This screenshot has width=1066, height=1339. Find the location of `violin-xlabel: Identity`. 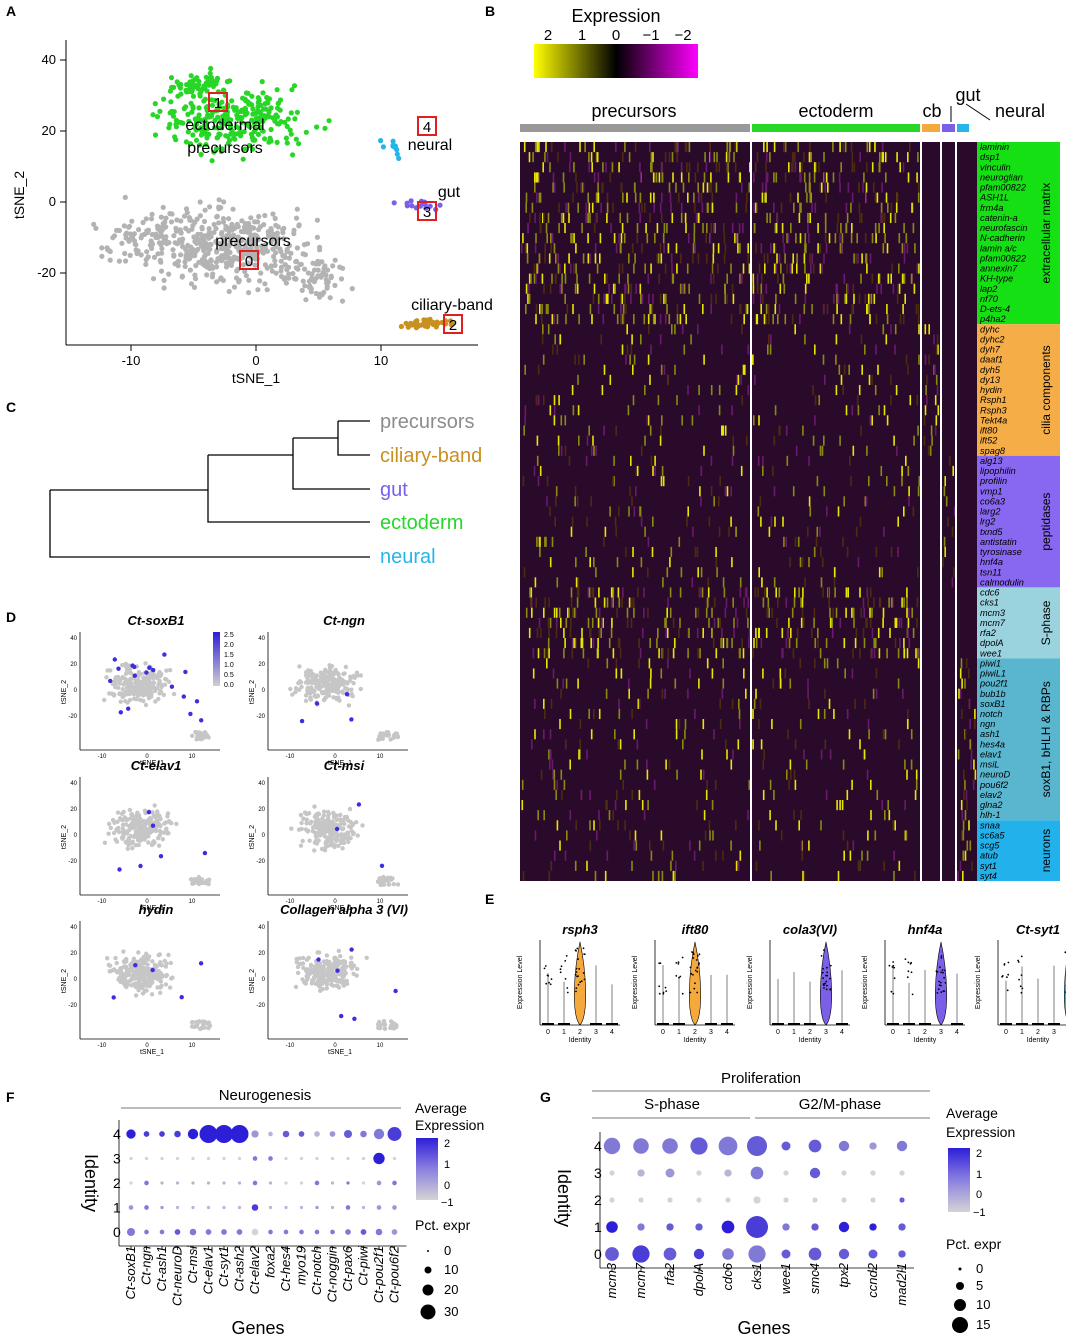

violin-xlabel: Identity is located at coordinates (695, 1040).